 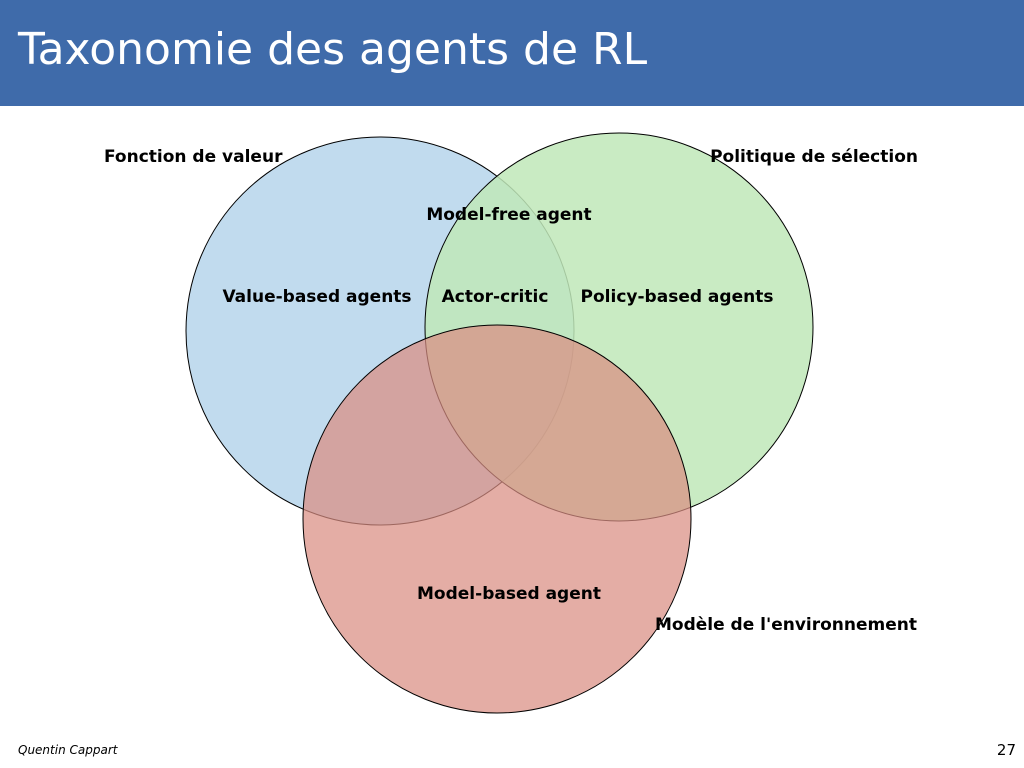 What do you see at coordinates (316, 297) in the screenshot?
I see `value-based-label: Value-based agents` at bounding box center [316, 297].